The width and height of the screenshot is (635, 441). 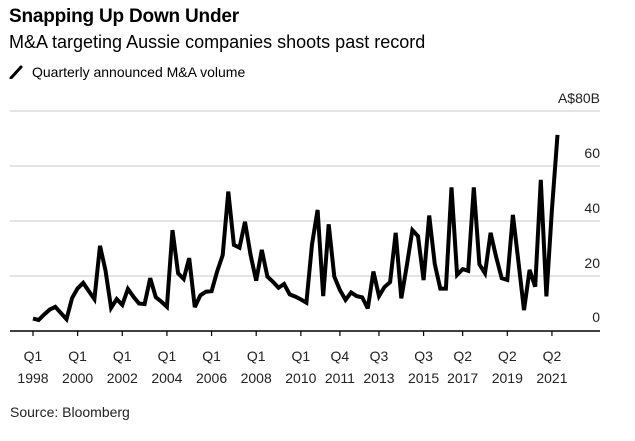 I want to click on x-tick-label-year: 2017, so click(x=462, y=378).